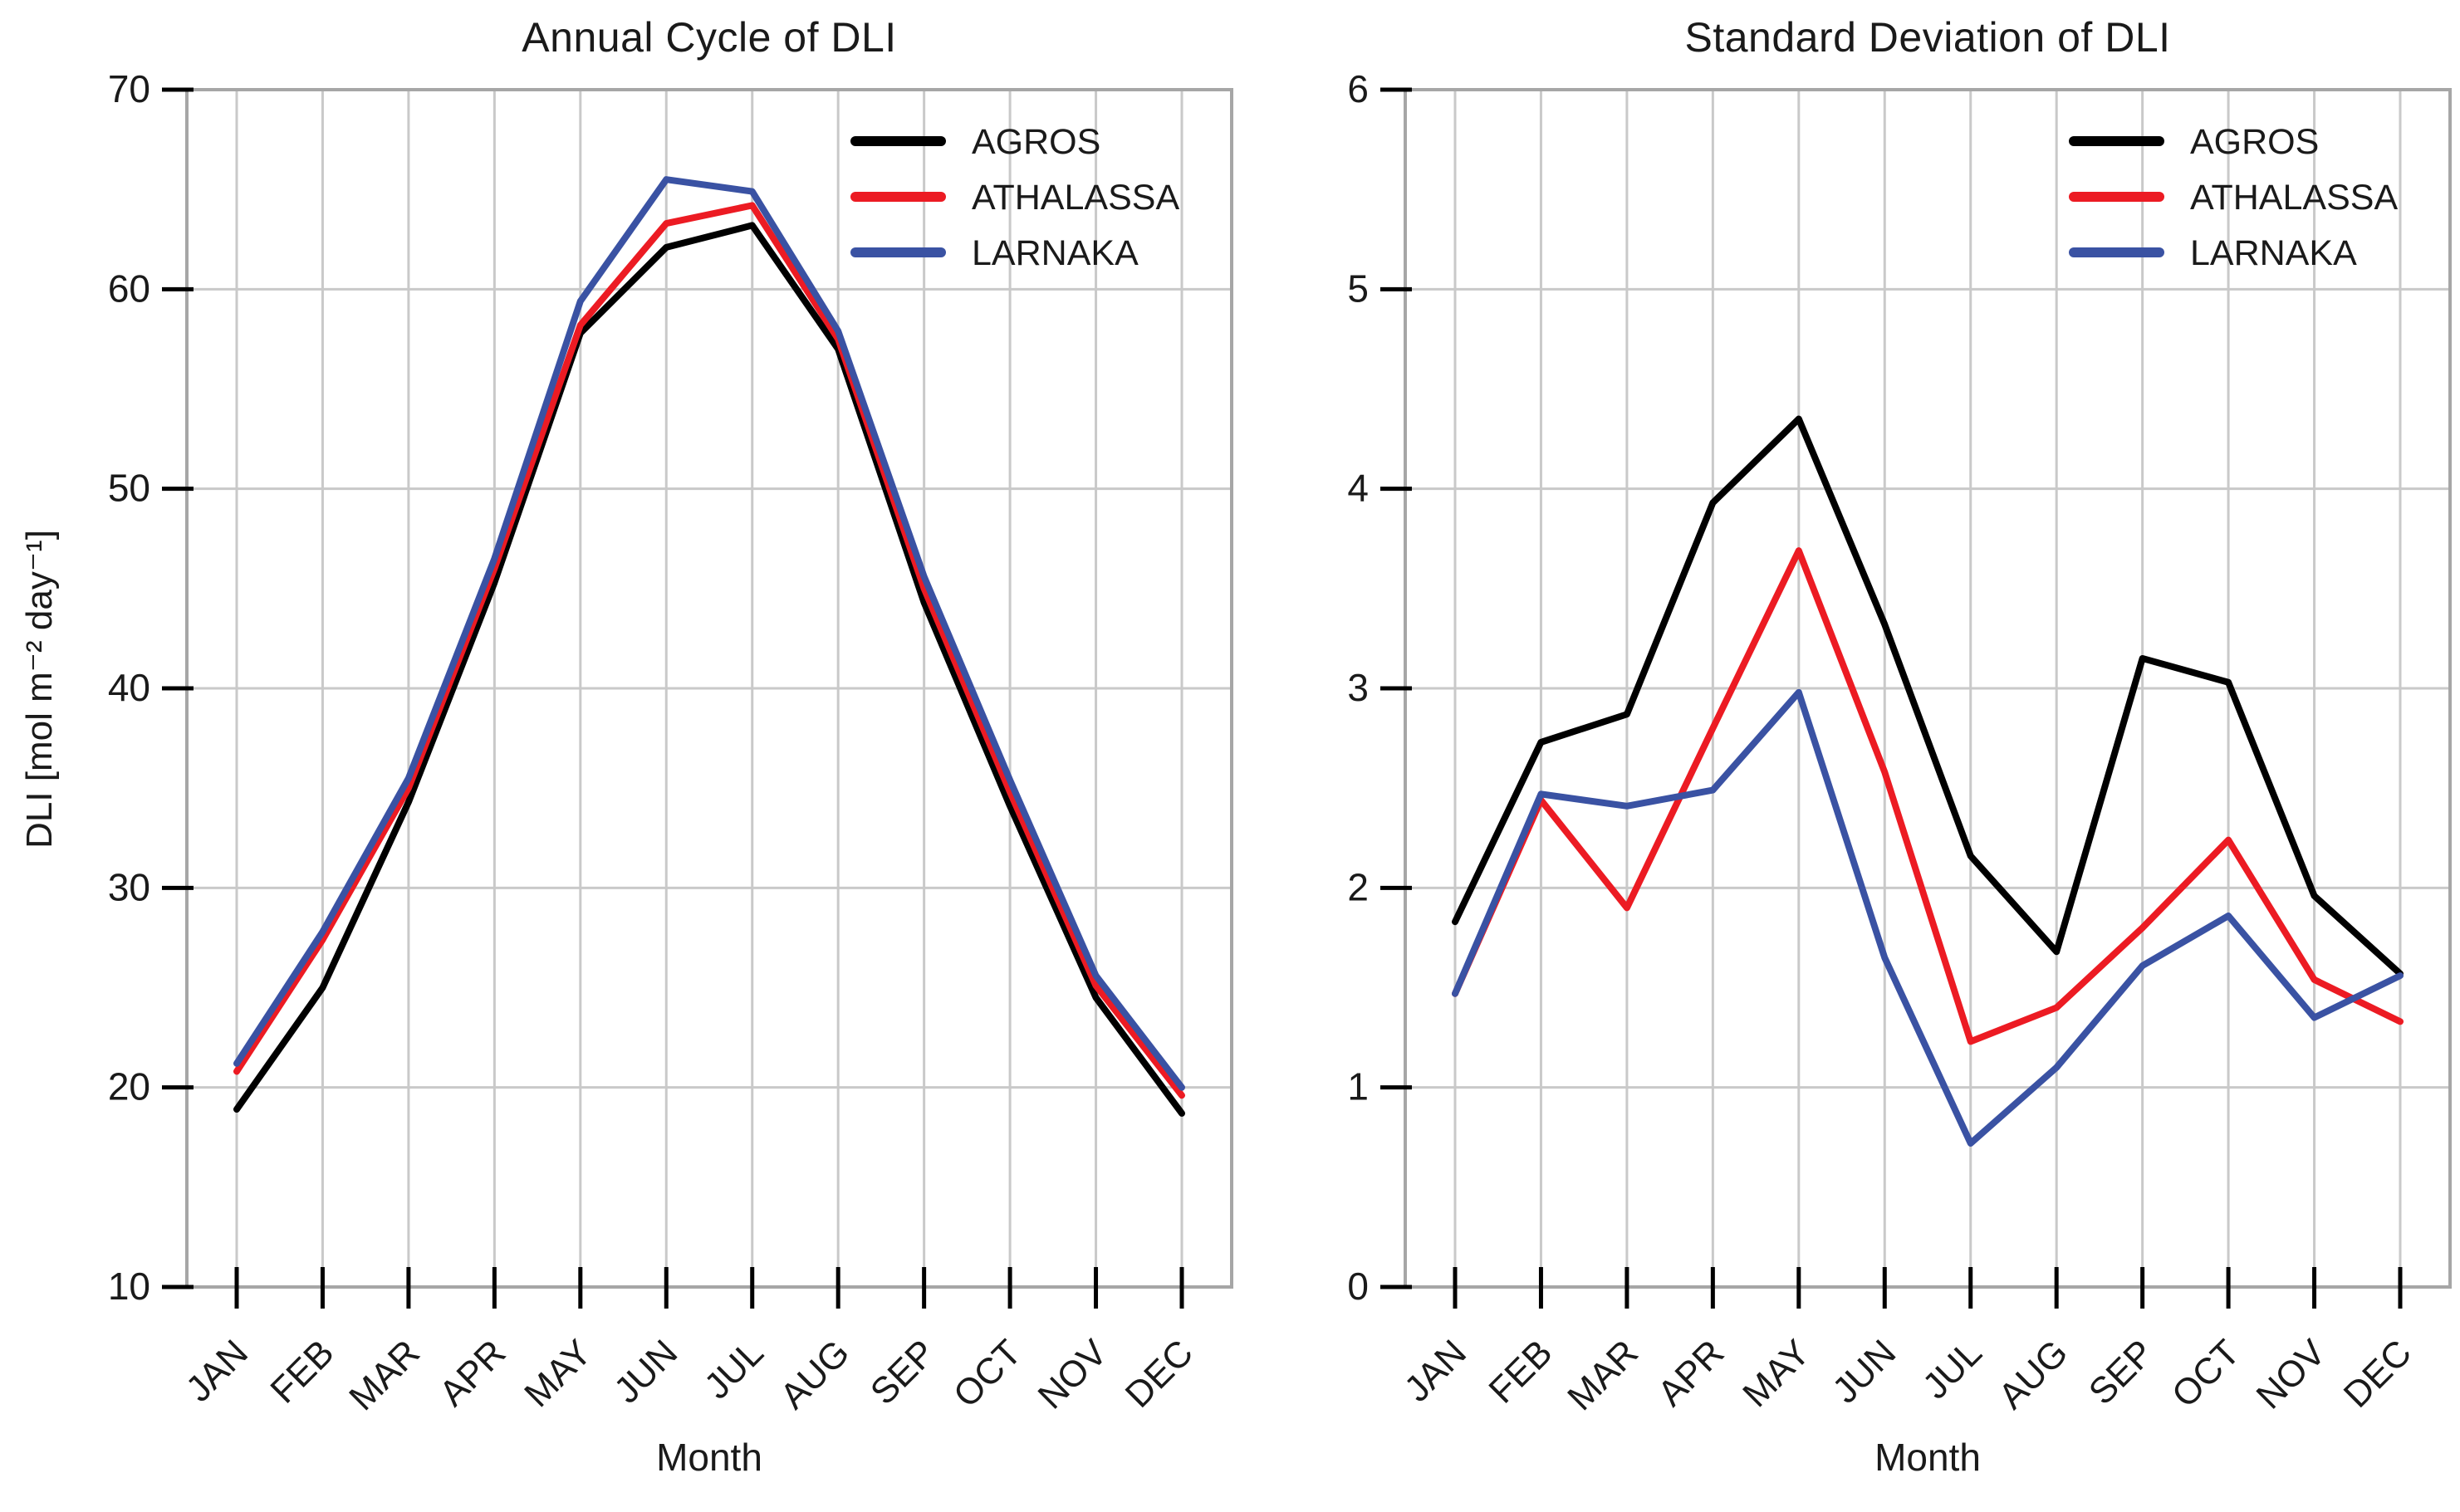 The height and width of the screenshot is (1512, 2460). I want to click on y-tick-label-60: 60, so click(129, 288).